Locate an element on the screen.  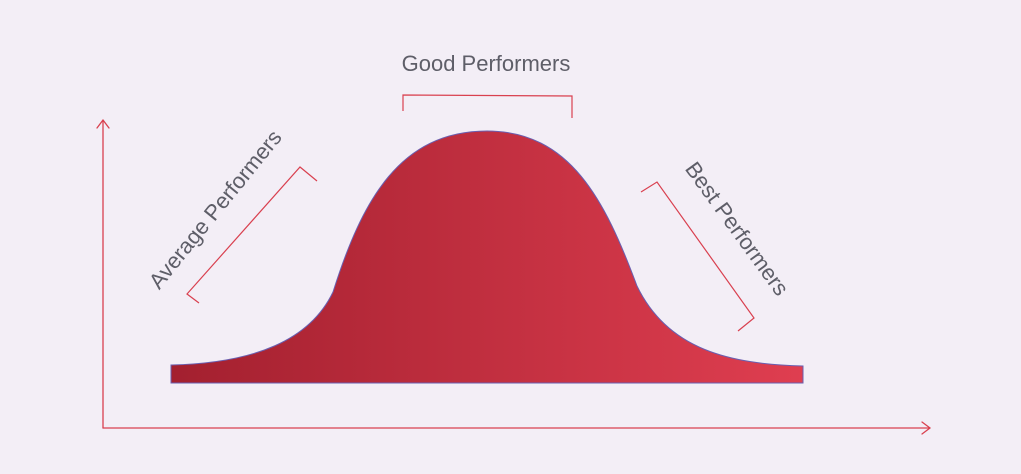
good-performers-bracket is located at coordinates (487, 106).